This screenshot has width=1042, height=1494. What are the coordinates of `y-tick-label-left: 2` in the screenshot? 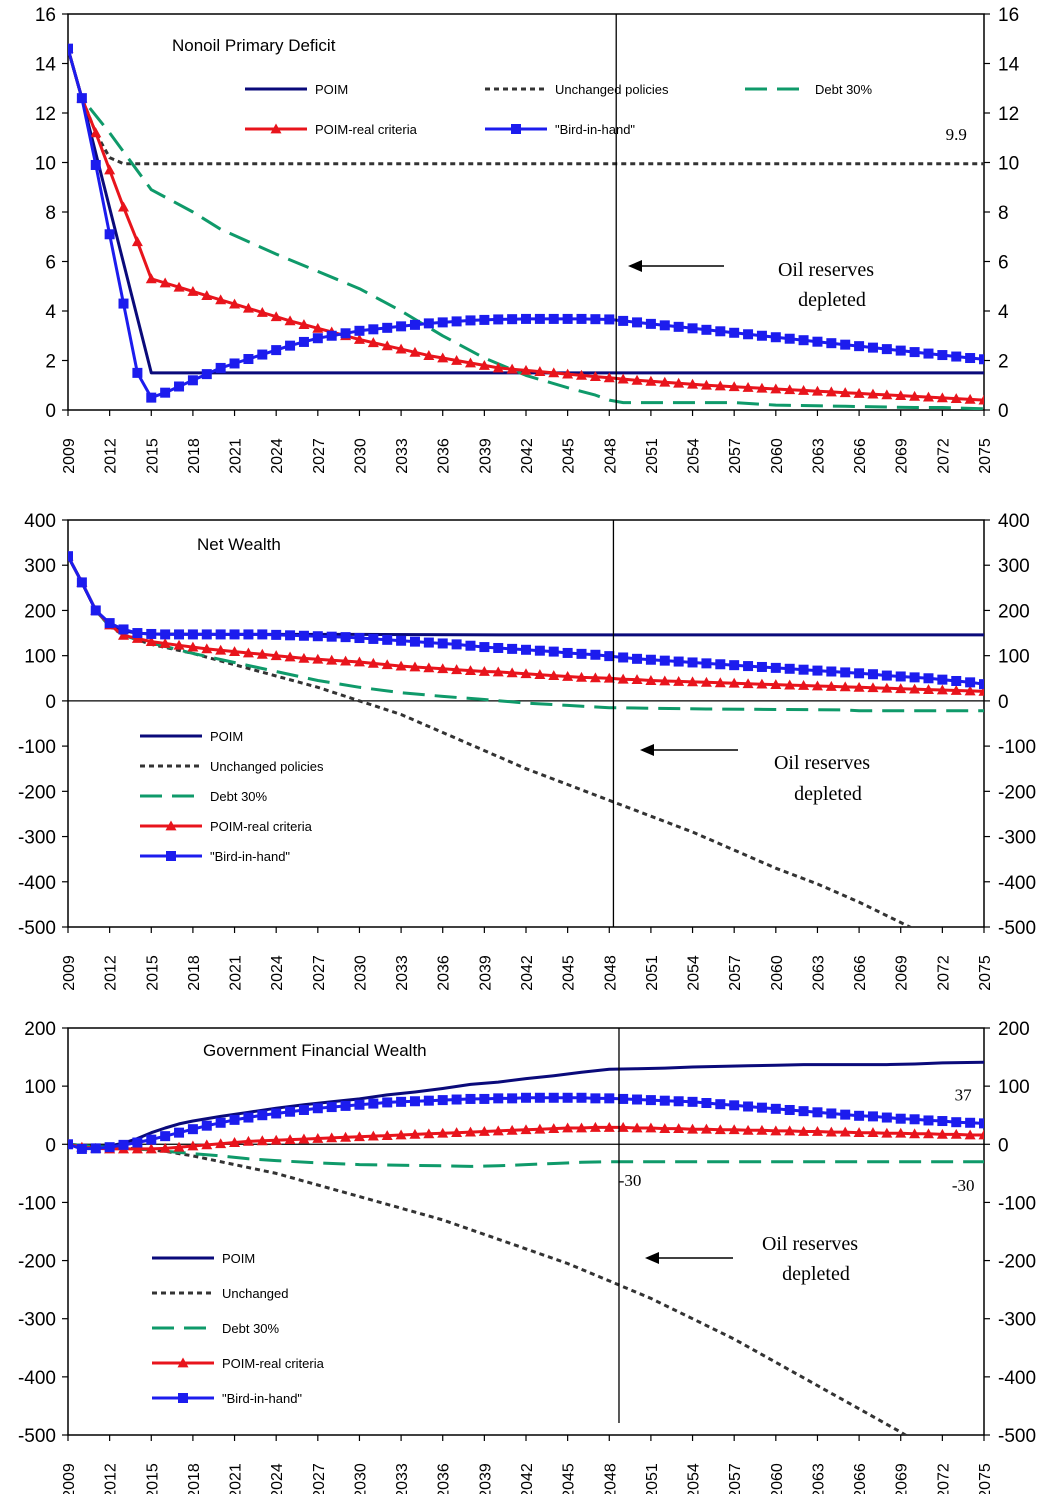 It's located at (50, 362).